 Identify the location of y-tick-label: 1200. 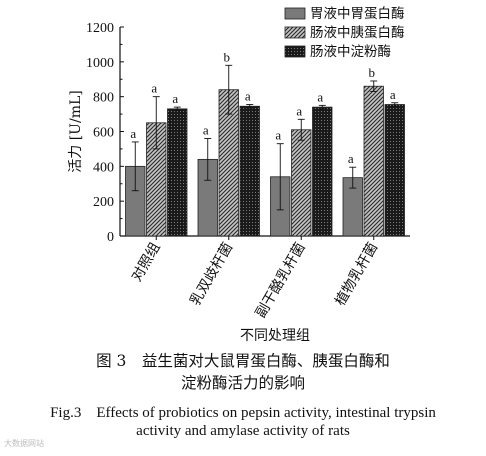
(100, 28).